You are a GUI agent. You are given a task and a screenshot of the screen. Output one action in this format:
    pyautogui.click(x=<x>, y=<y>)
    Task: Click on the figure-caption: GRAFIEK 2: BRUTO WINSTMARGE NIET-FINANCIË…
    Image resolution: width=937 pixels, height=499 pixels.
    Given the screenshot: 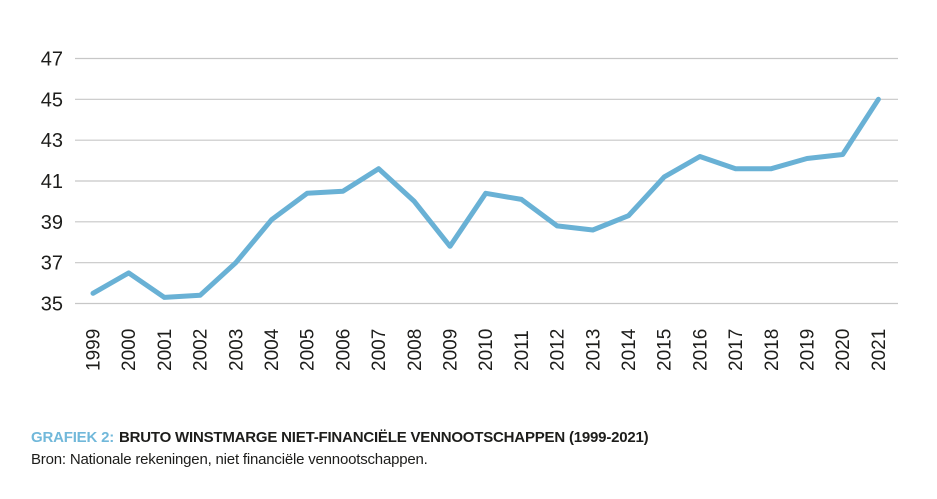 What is the action you would take?
    pyautogui.click(x=340, y=449)
    